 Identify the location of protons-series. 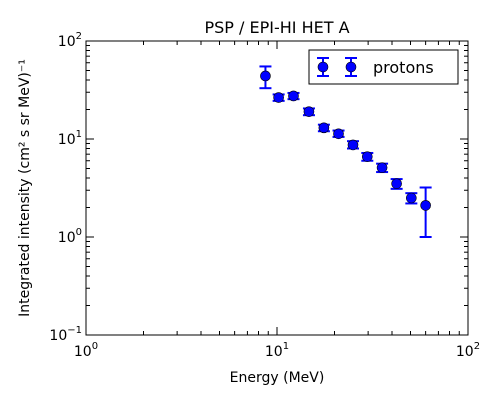
(345, 151).